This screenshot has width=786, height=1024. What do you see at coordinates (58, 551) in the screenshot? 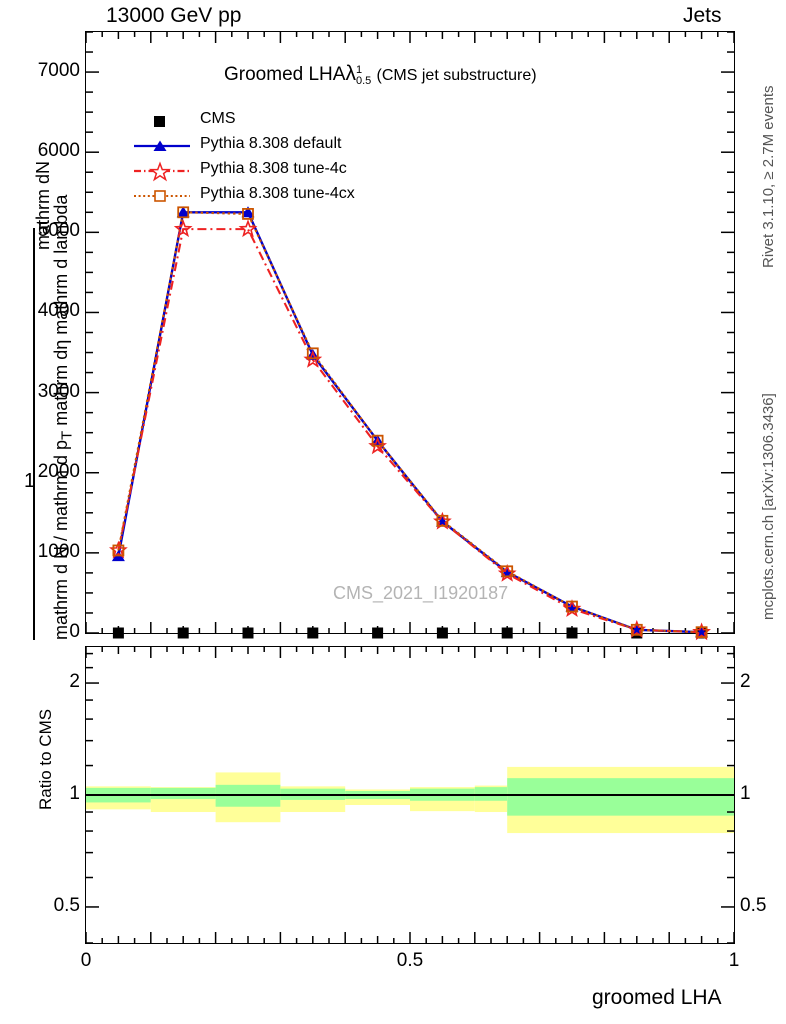
I see `yaxis-tick-label-1000: 1000` at bounding box center [58, 551].